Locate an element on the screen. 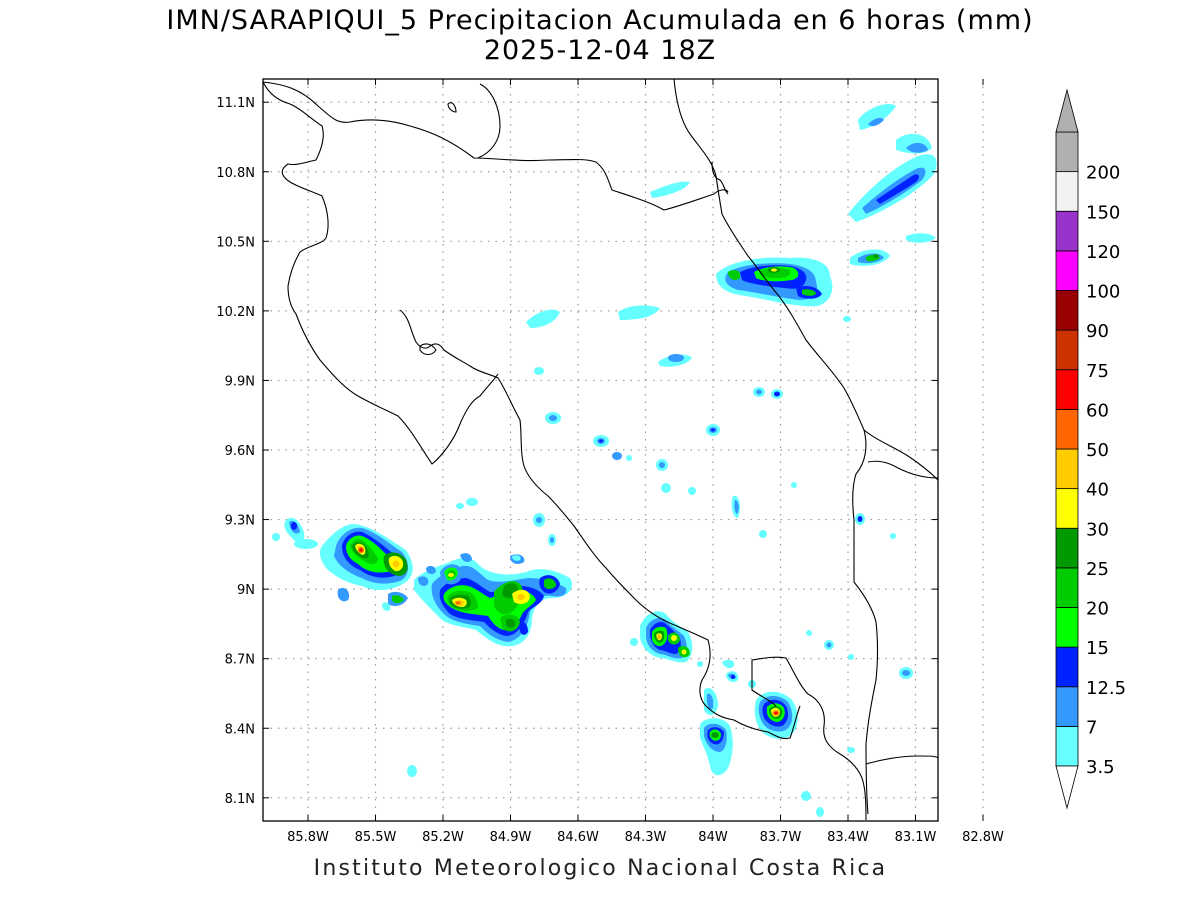  colorbar-level-label: 120 is located at coordinates (1103, 252).